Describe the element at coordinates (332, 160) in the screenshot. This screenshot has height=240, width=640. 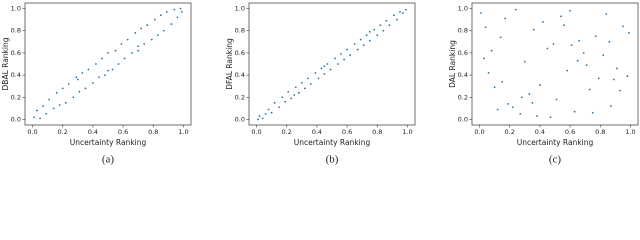
I see `caption: (b)` at that location.